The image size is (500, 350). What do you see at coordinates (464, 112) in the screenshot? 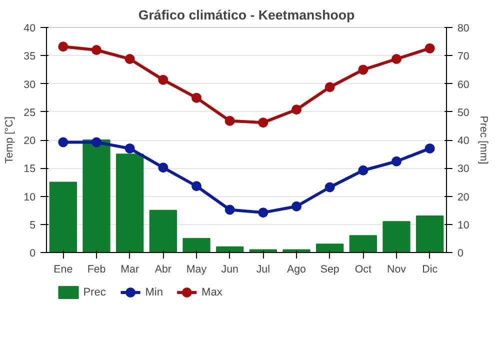
I see `y2-tick-label: 50` at bounding box center [464, 112].